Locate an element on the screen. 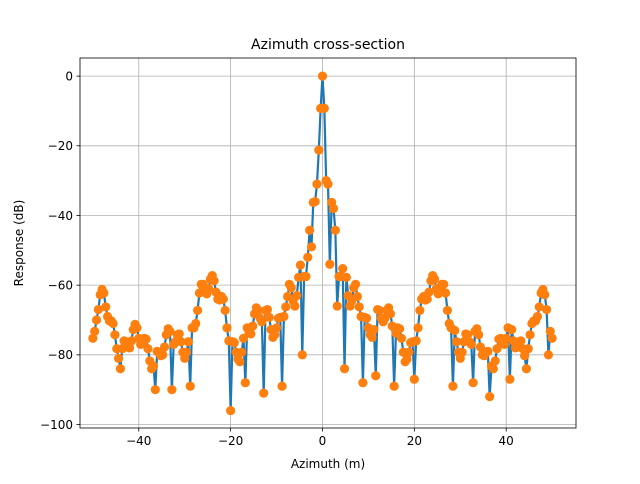  y-tick-label: −100 is located at coordinates (56, 425).